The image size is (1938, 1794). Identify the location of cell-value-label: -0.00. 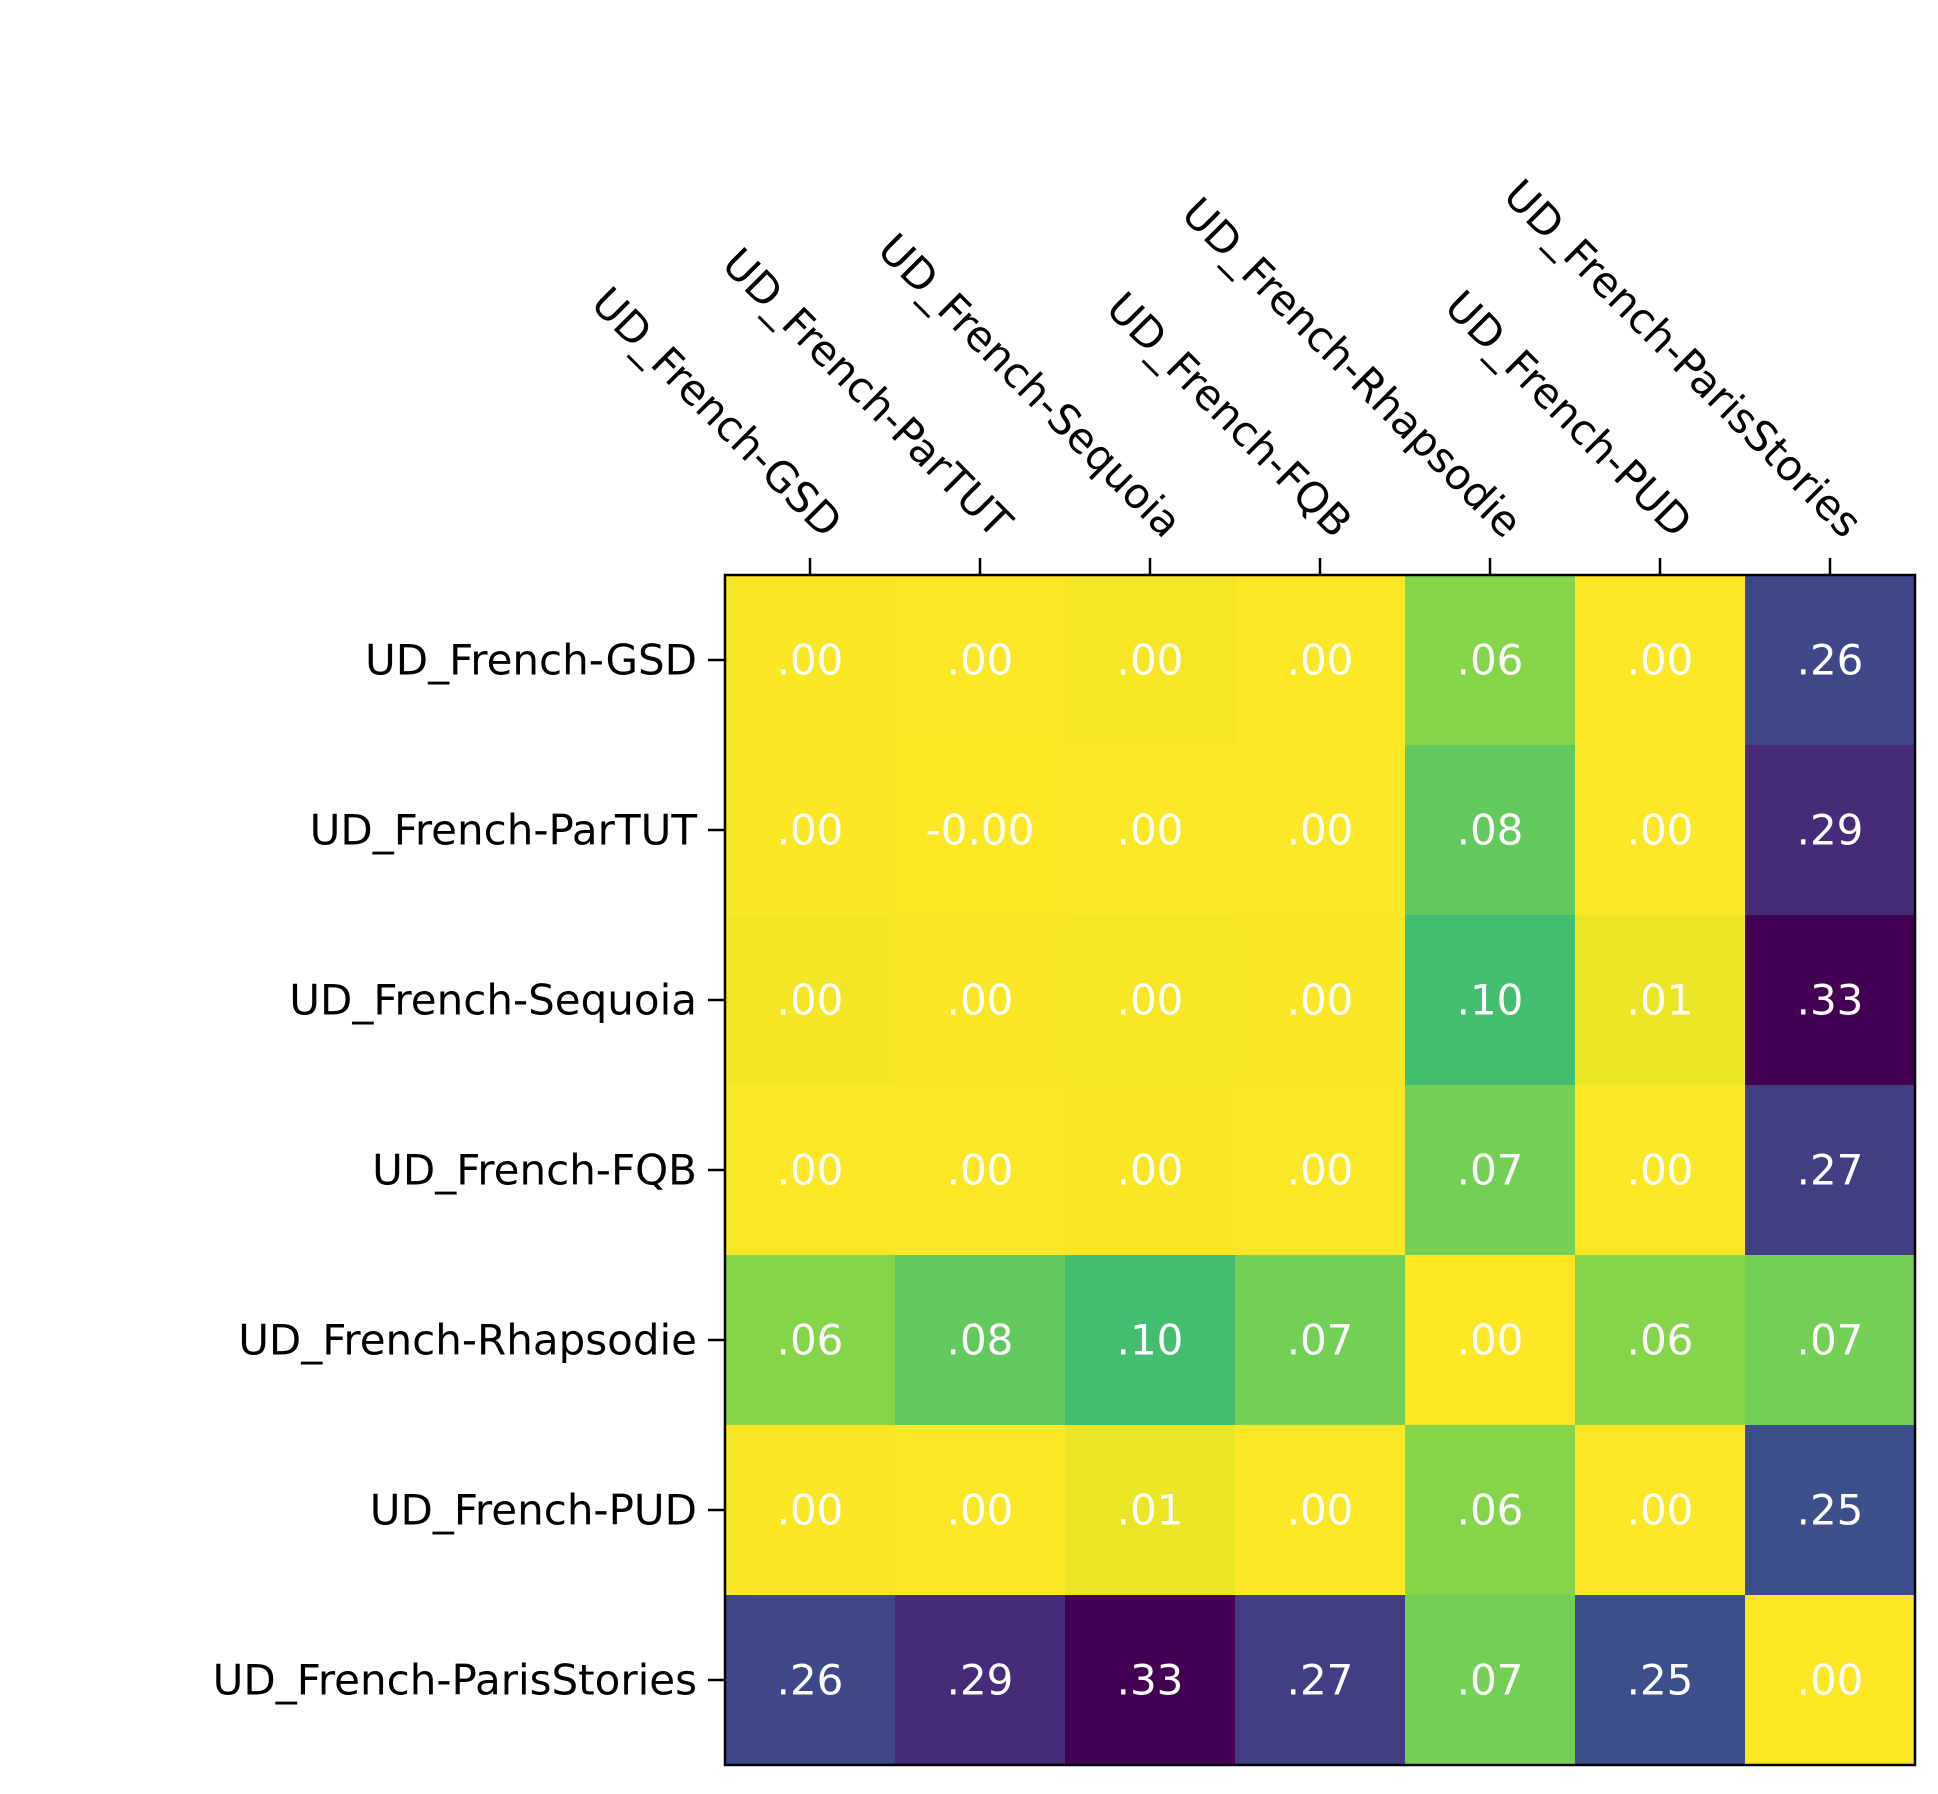
(980, 830).